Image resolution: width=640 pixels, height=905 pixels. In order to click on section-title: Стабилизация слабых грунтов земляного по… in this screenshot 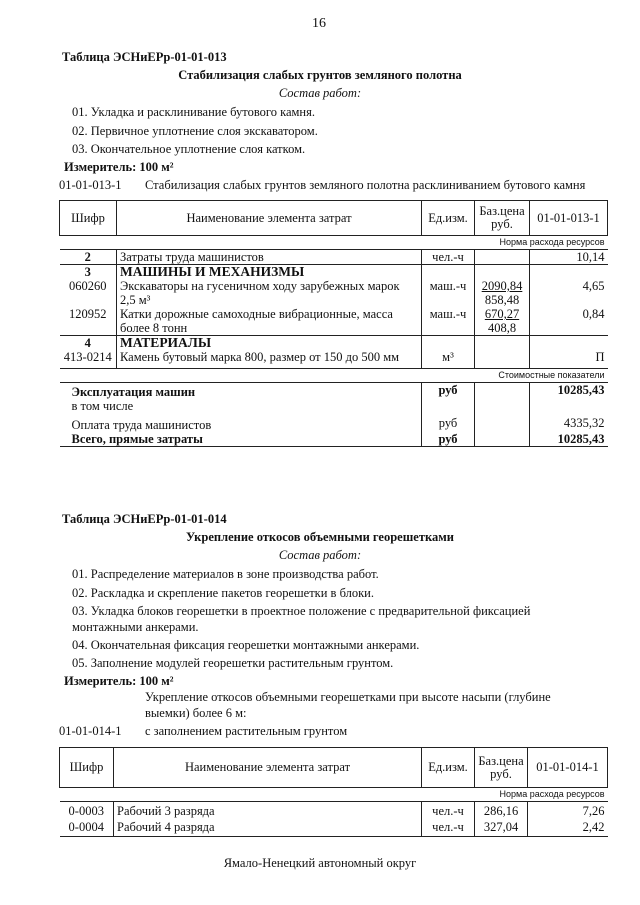, I will do `click(320, 75)`.